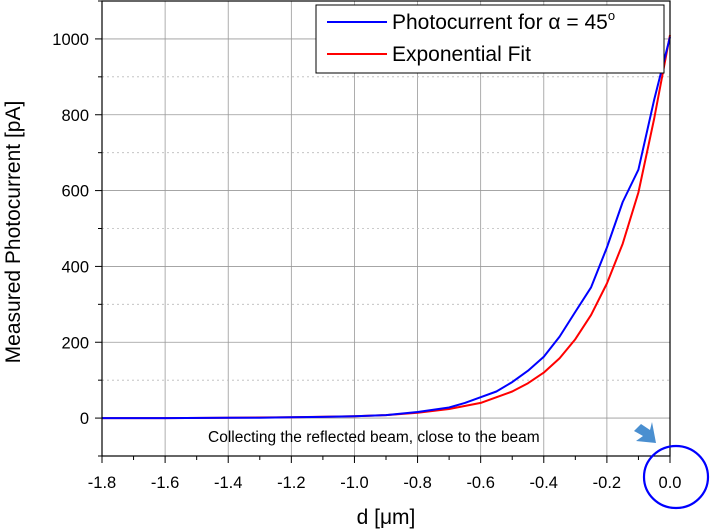  Describe the element at coordinates (75, 192) in the screenshot. I see `y-tick-label: 600` at that location.